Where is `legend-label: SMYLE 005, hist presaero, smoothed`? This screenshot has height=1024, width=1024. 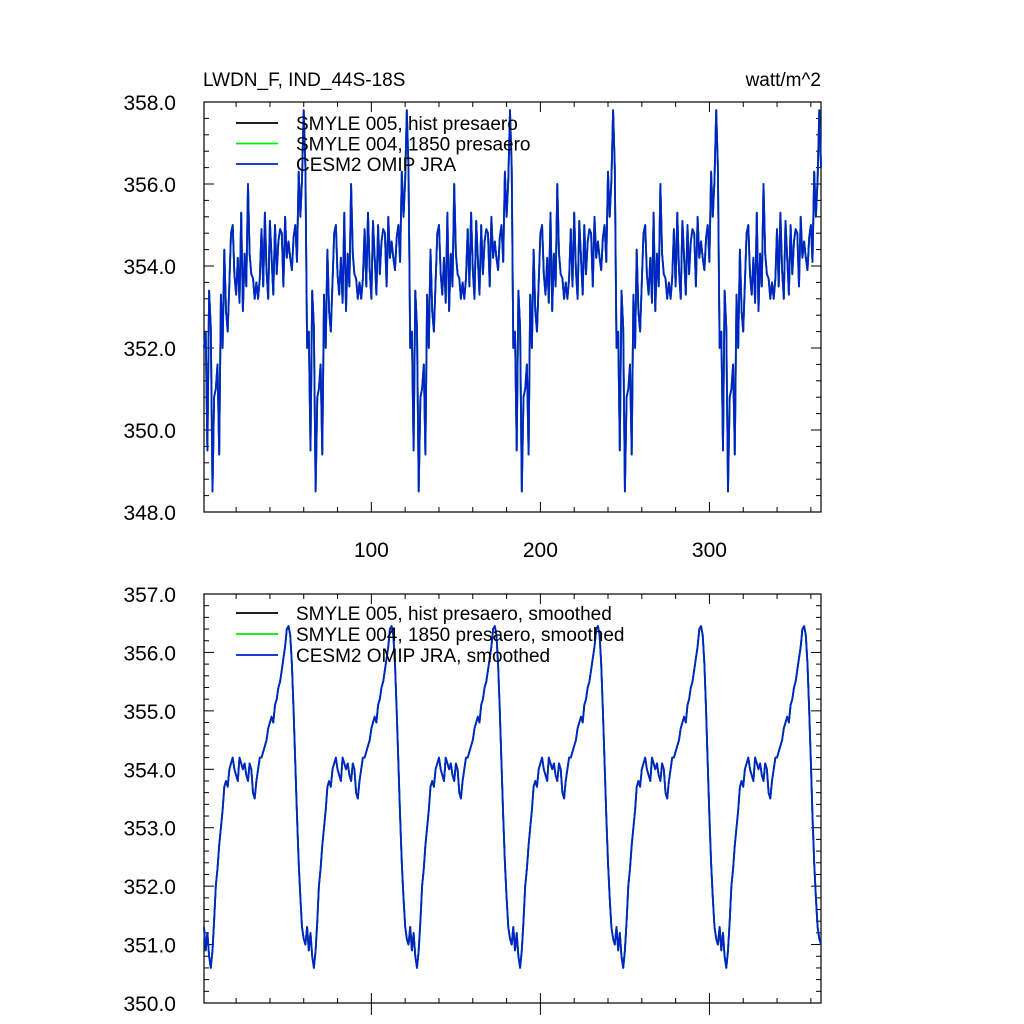 legend-label: SMYLE 005, hist presaero, smoothed is located at coordinates (454, 614).